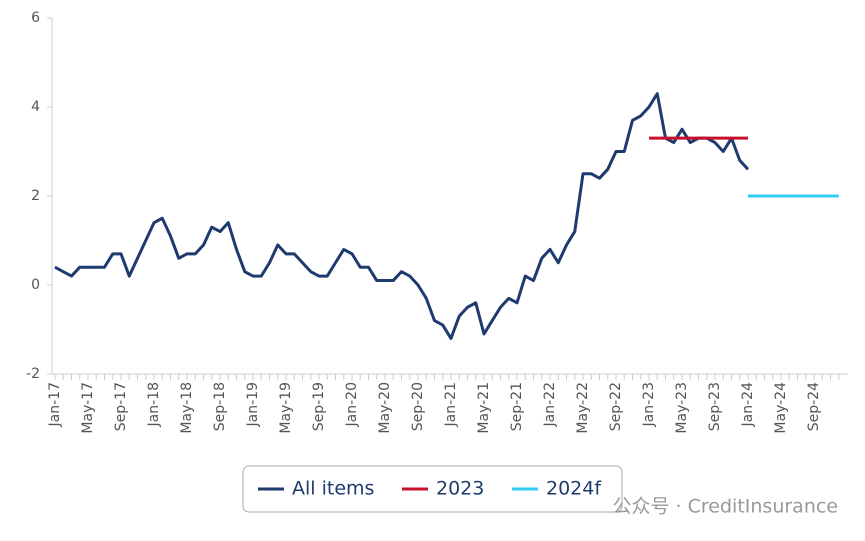 This screenshot has width=865, height=541. I want to click on x-tick-label: May-23, so click(682, 408).